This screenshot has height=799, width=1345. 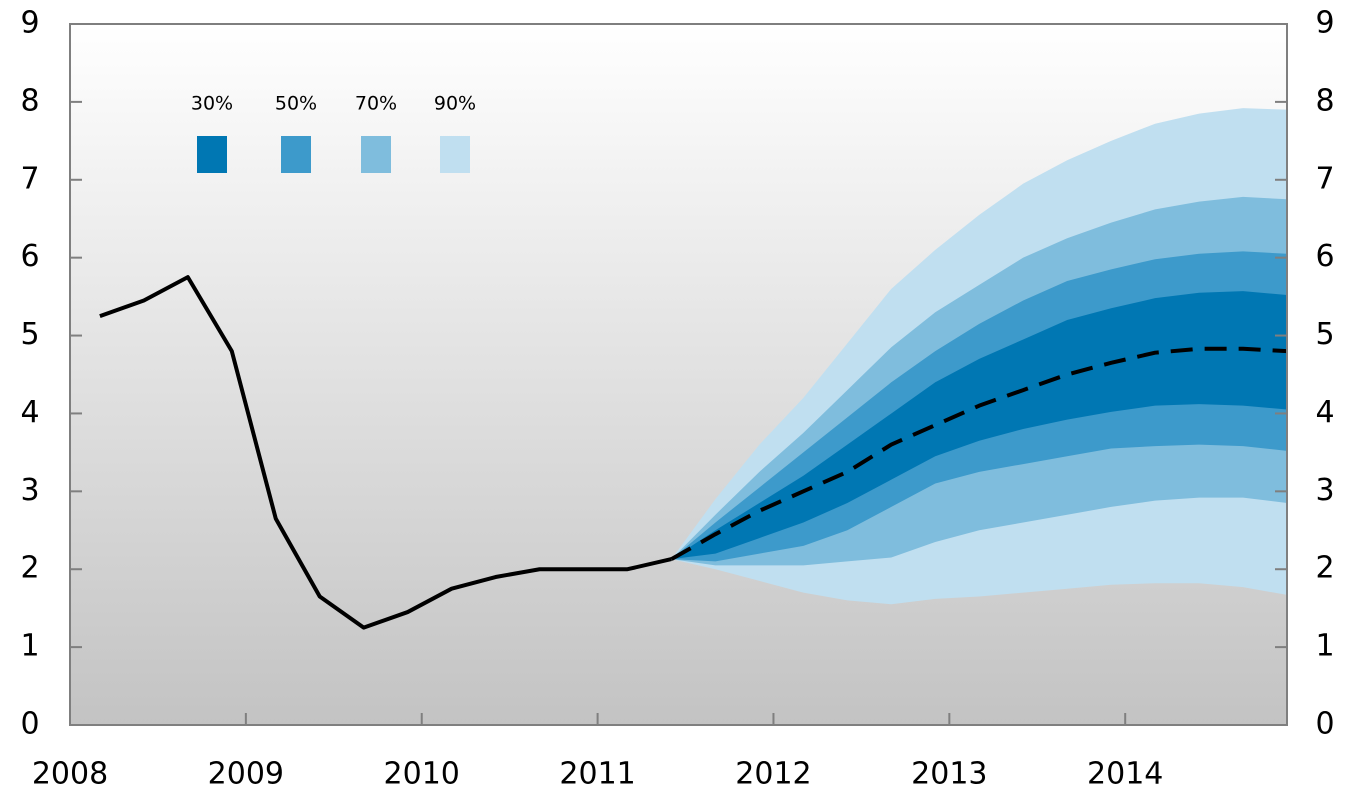 I want to click on legend-label: 30%, so click(x=212, y=104).